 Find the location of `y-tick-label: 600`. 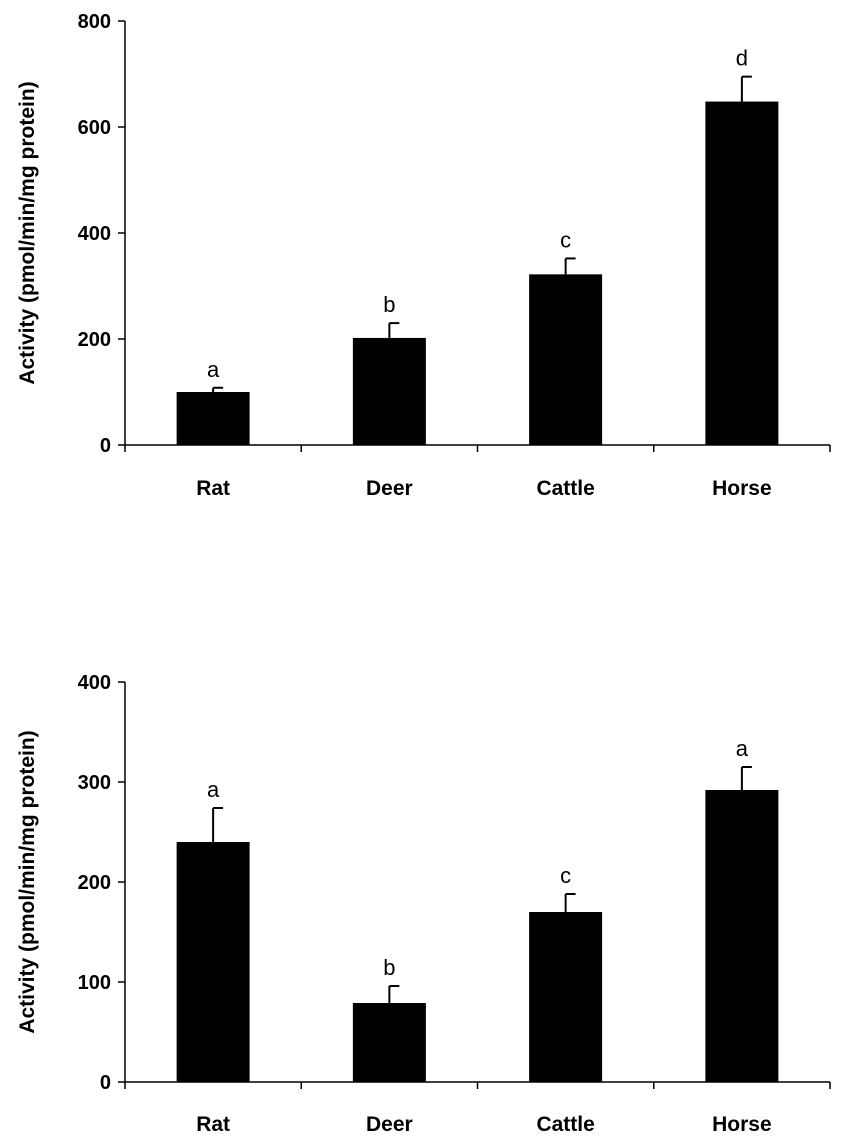

y-tick-label: 600 is located at coordinates (94, 128).